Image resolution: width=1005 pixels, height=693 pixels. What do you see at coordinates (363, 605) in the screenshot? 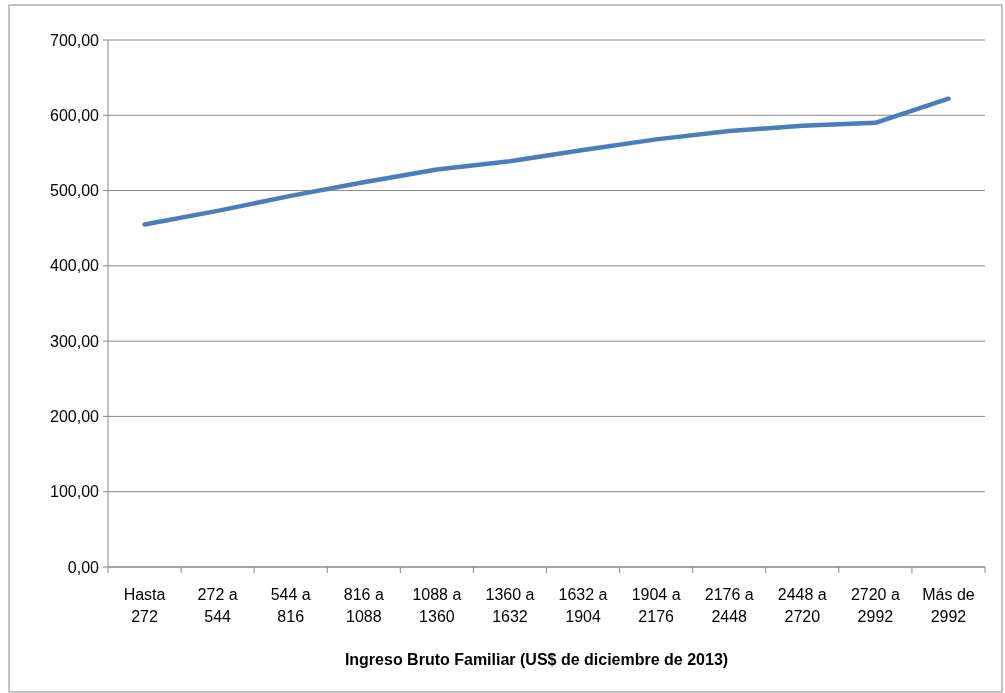
I see `x-tick-label: 816 a 1088` at bounding box center [363, 605].